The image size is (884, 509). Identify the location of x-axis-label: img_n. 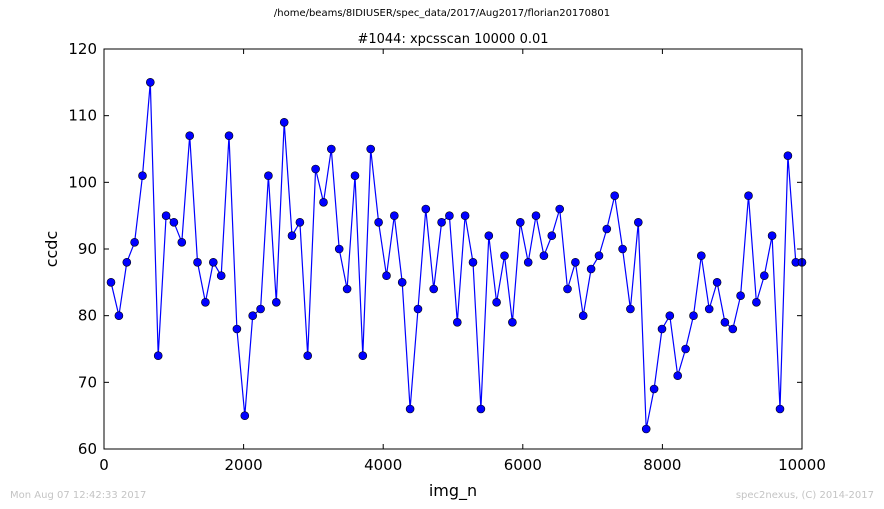
(453, 491).